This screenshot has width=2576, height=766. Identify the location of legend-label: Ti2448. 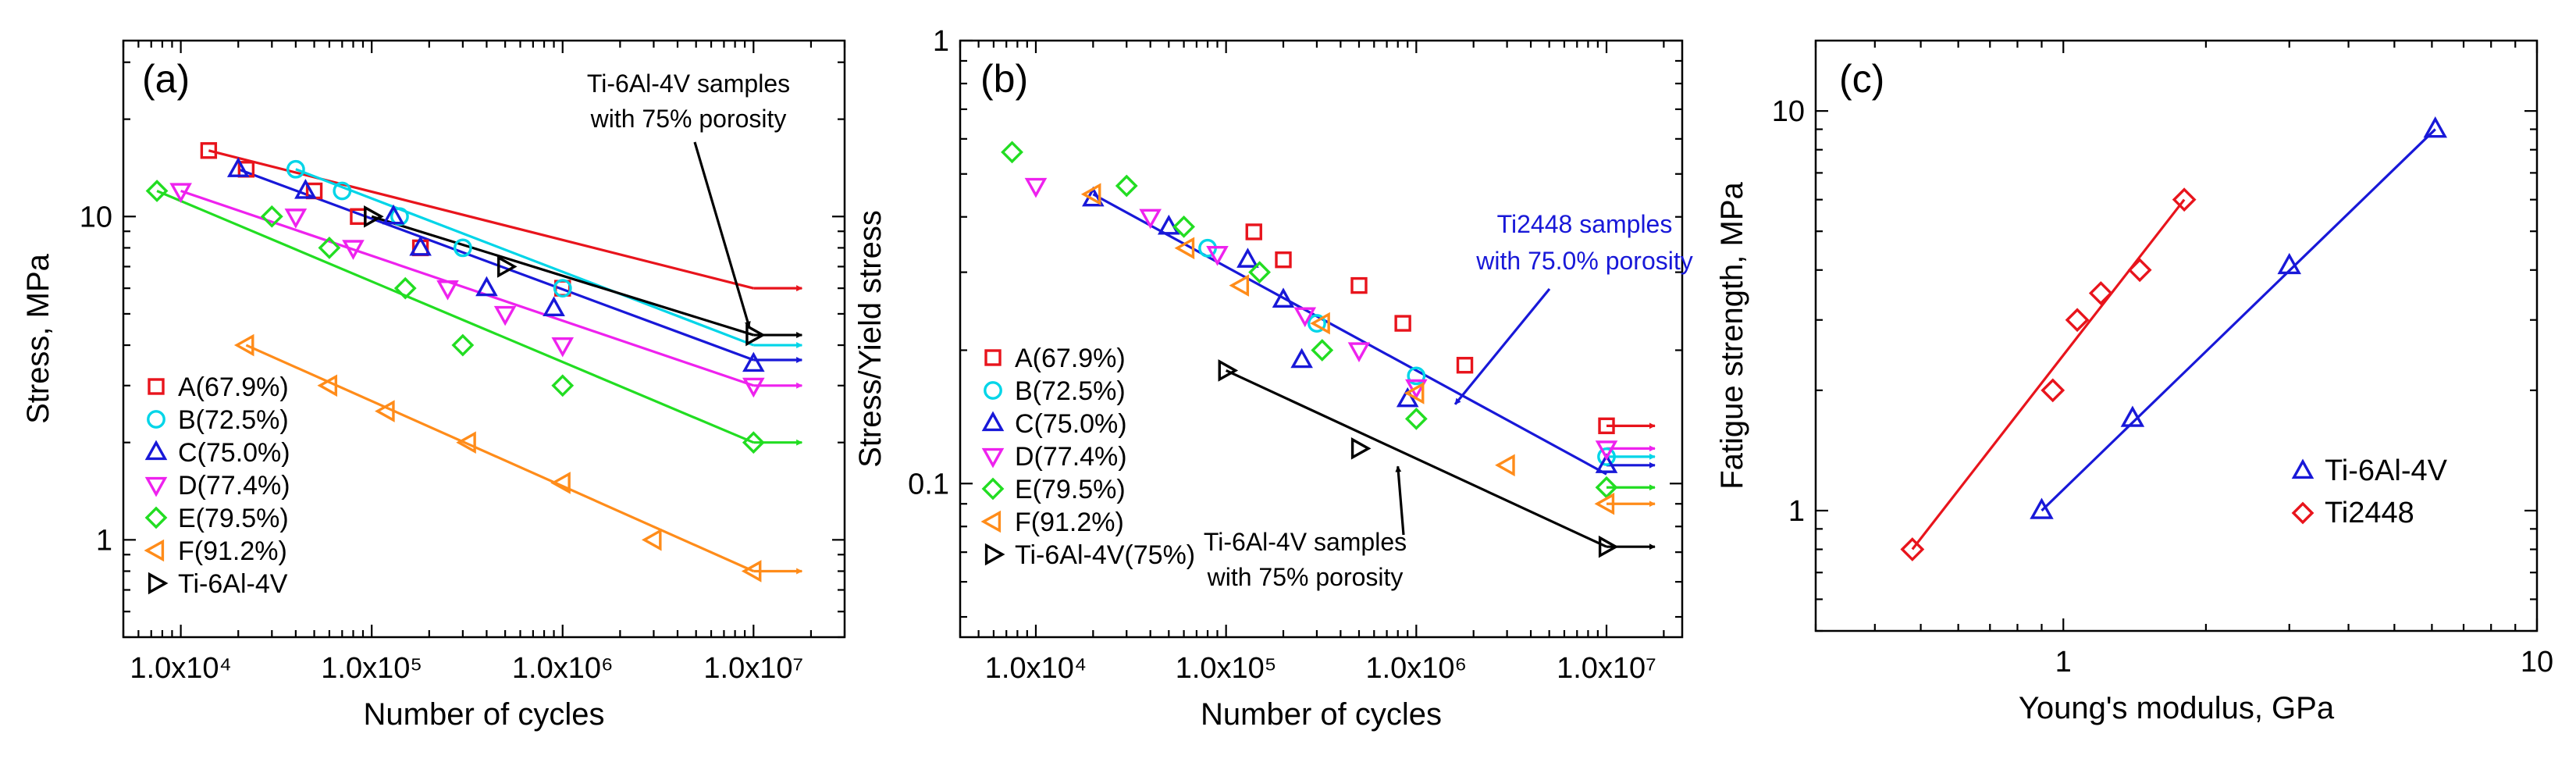
(2369, 513).